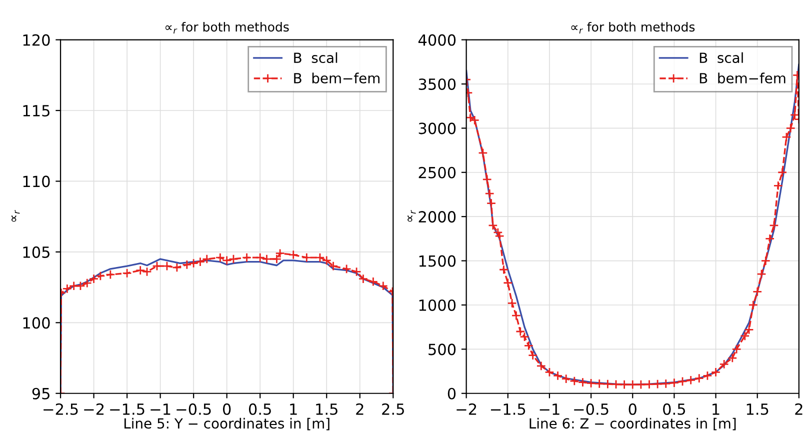 This screenshot has height=442, width=807. I want to click on y-tick-label: 1500, so click(437, 261).